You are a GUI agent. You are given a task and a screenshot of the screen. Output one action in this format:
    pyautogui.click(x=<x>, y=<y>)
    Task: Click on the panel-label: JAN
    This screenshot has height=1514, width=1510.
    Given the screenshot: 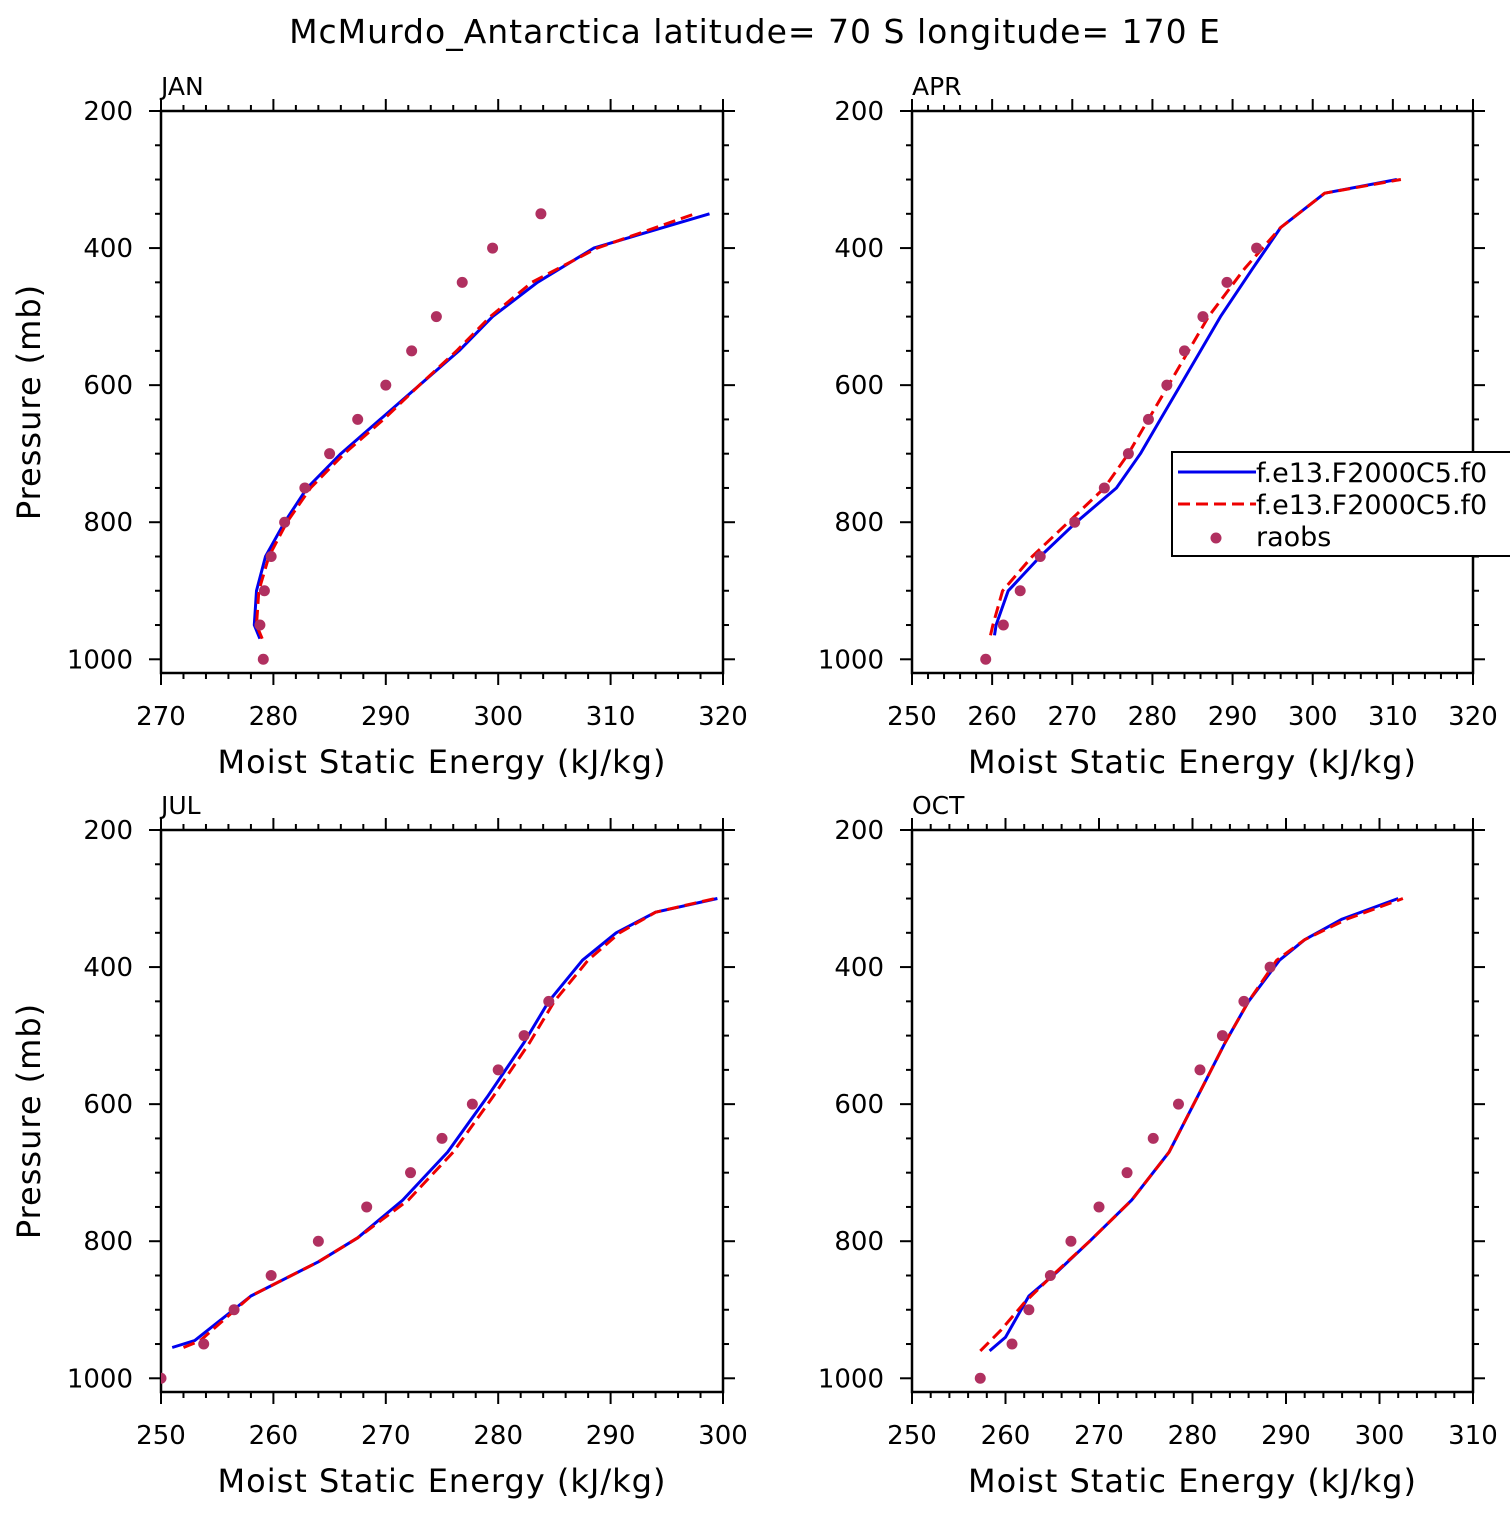 What is the action you would take?
    pyautogui.click(x=181, y=86)
    